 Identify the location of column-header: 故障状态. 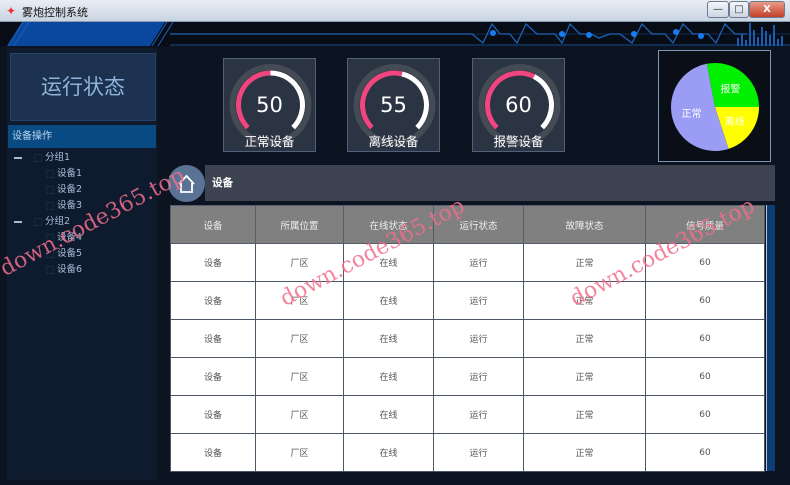
(584, 224).